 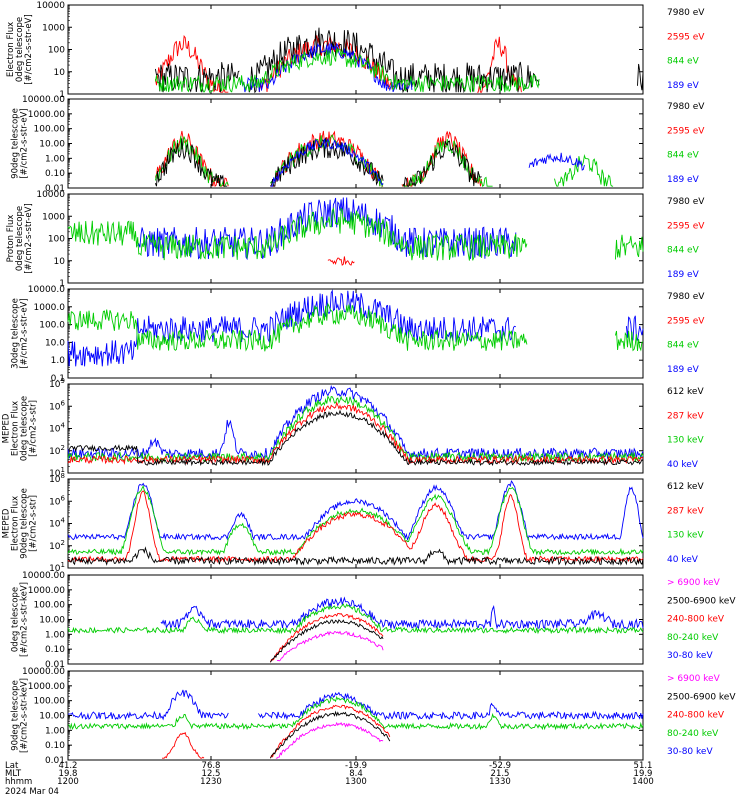 I want to click on x-tick-mlt: 8.4, so click(x=356, y=774).